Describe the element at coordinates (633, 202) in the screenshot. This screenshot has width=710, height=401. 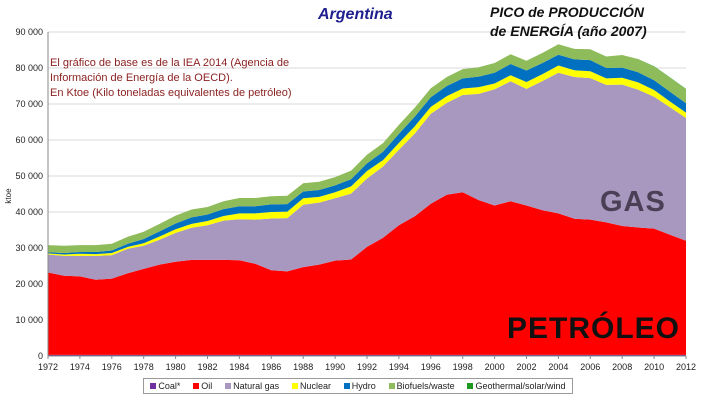
I see `gas-area-label: GAS` at that location.